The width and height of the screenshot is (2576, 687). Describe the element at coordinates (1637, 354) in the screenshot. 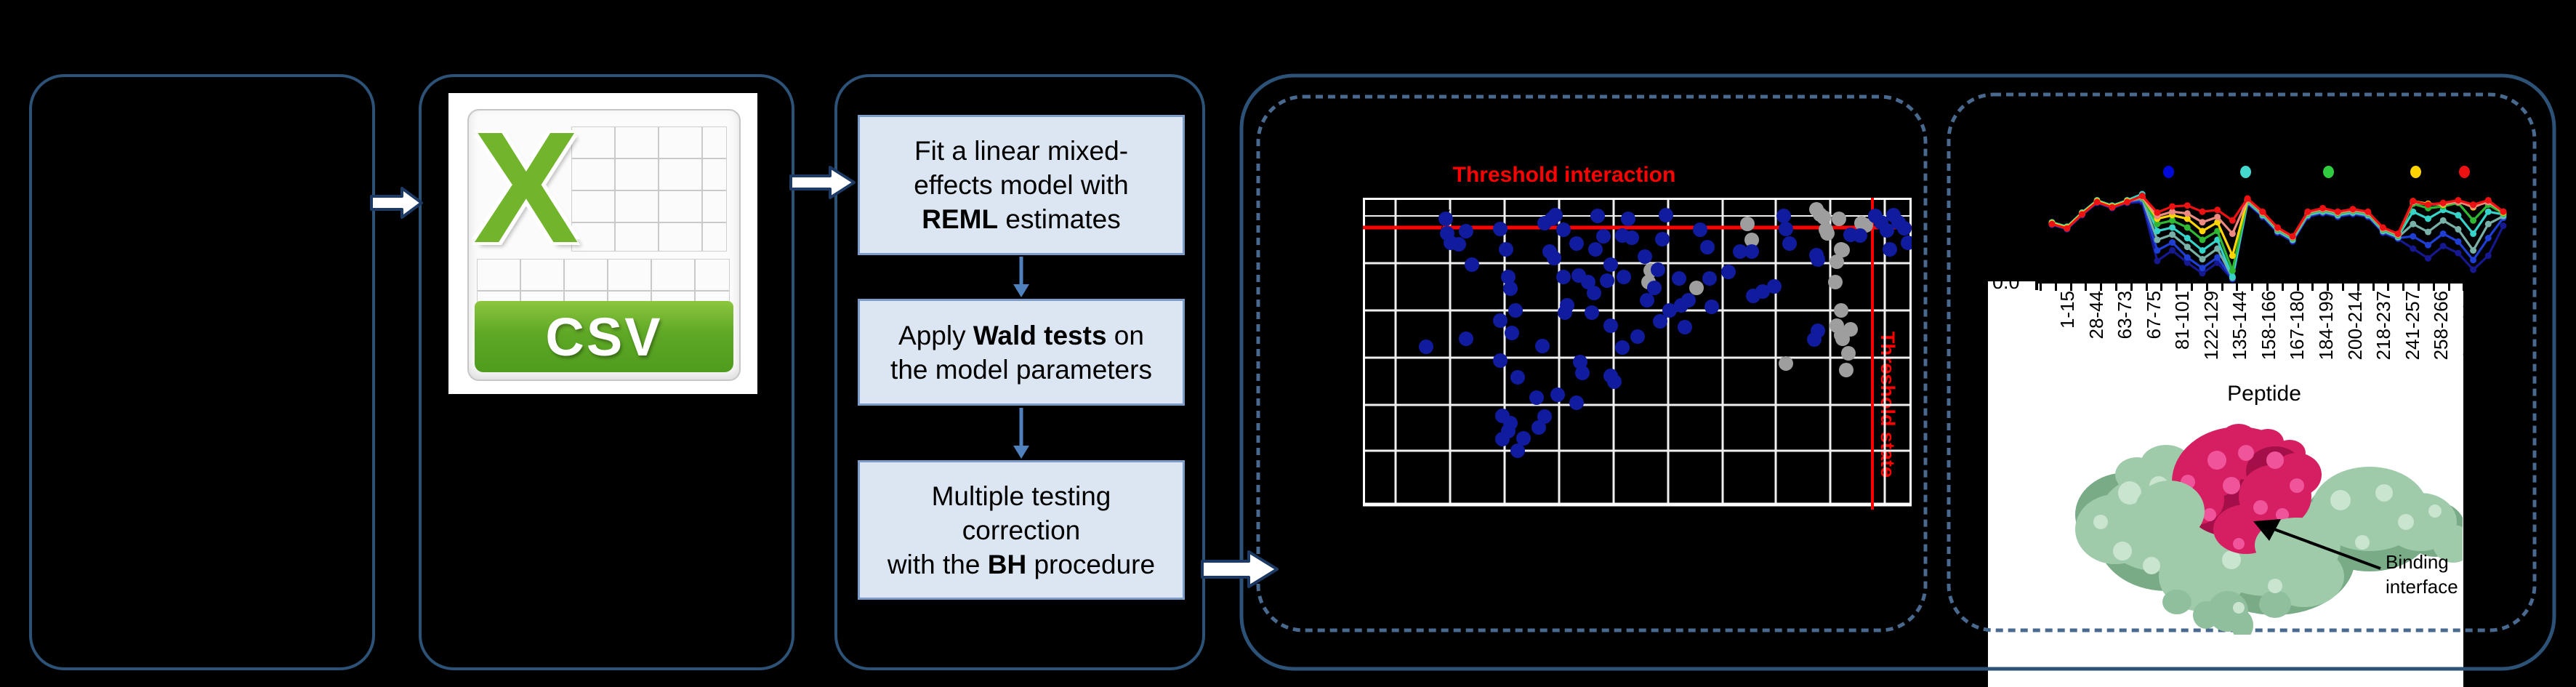

I see `threshold-scatter-plot` at that location.